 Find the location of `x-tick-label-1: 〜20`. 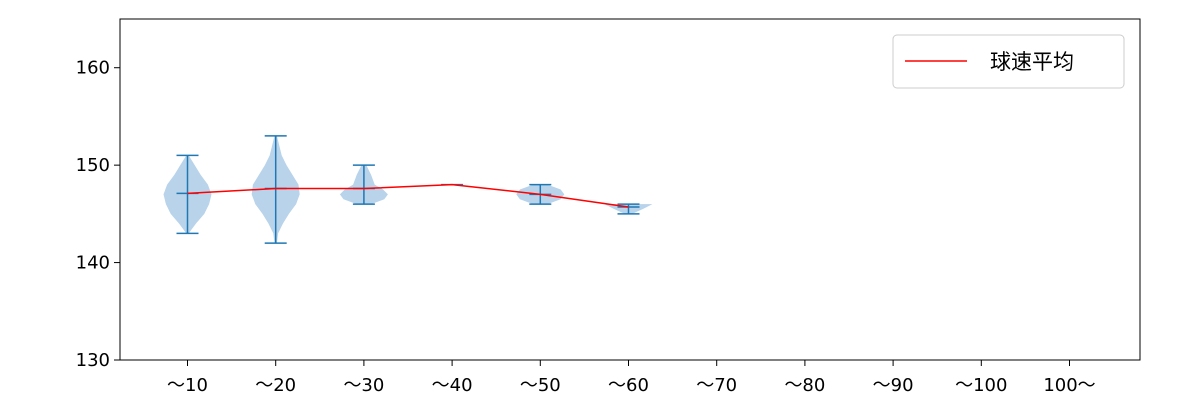

x-tick-label-1: 〜20 is located at coordinates (275, 385).